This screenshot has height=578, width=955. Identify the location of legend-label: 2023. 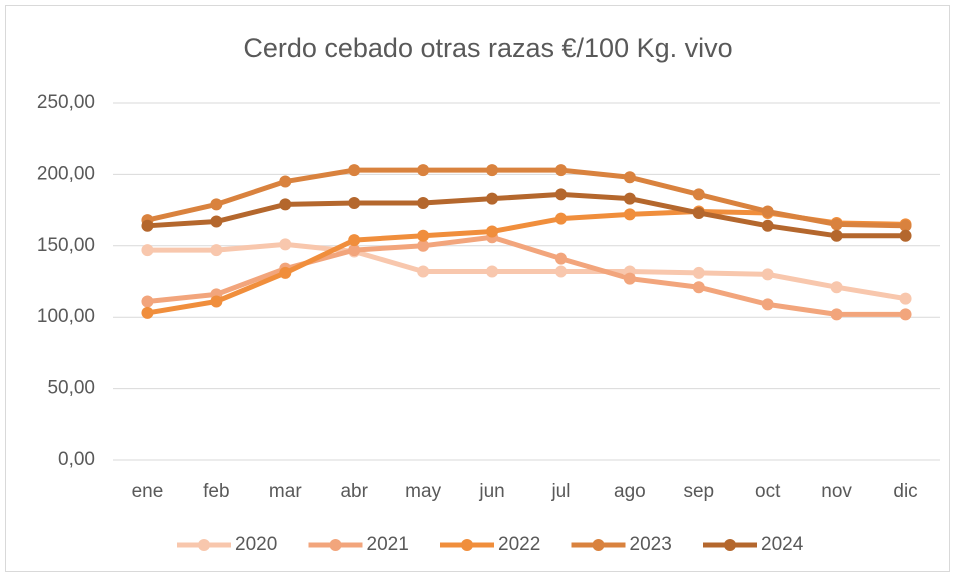
(651, 544).